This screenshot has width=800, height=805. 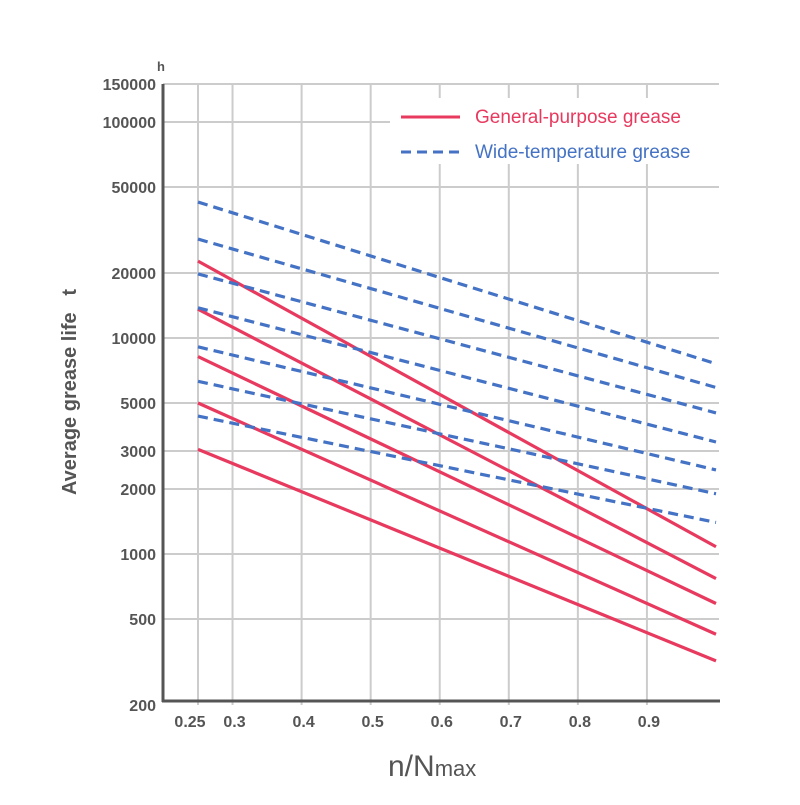 What do you see at coordinates (303, 722) in the screenshot?
I see `x-tick-label: 0.4` at bounding box center [303, 722].